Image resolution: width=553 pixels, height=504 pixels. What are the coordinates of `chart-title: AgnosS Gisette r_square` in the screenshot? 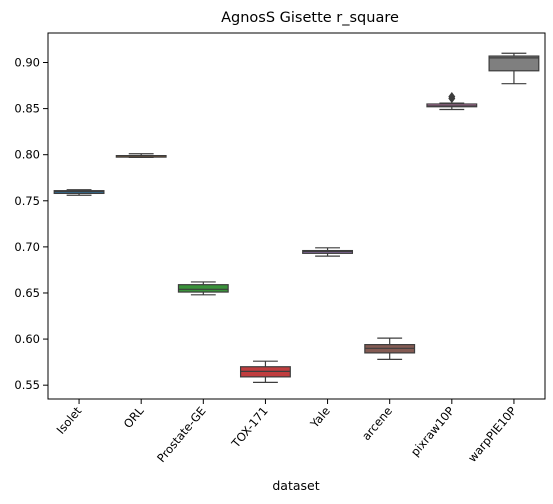 It's located at (310, 18).